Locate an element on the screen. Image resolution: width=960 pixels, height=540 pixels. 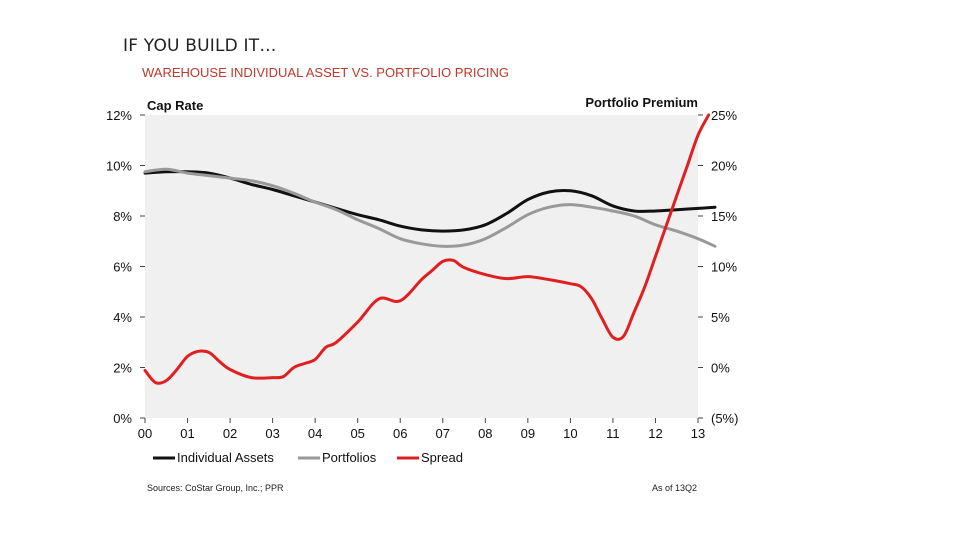
left-tick-label: 10% is located at coordinates (119, 166).